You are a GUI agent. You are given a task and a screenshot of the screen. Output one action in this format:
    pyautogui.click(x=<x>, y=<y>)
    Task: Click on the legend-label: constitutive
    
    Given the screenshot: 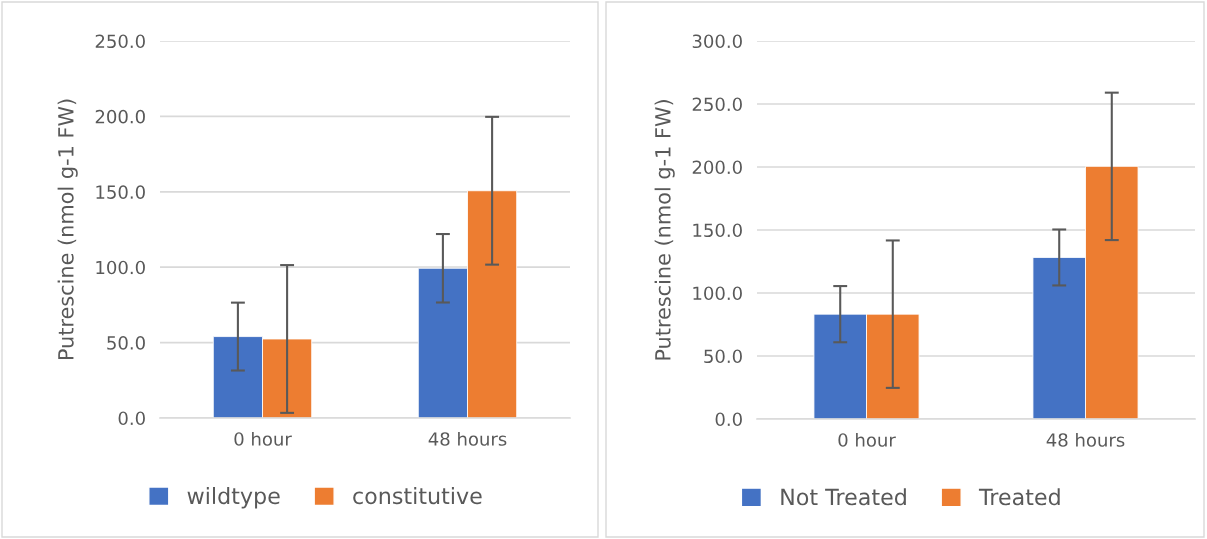 What is the action you would take?
    pyautogui.click(x=417, y=496)
    